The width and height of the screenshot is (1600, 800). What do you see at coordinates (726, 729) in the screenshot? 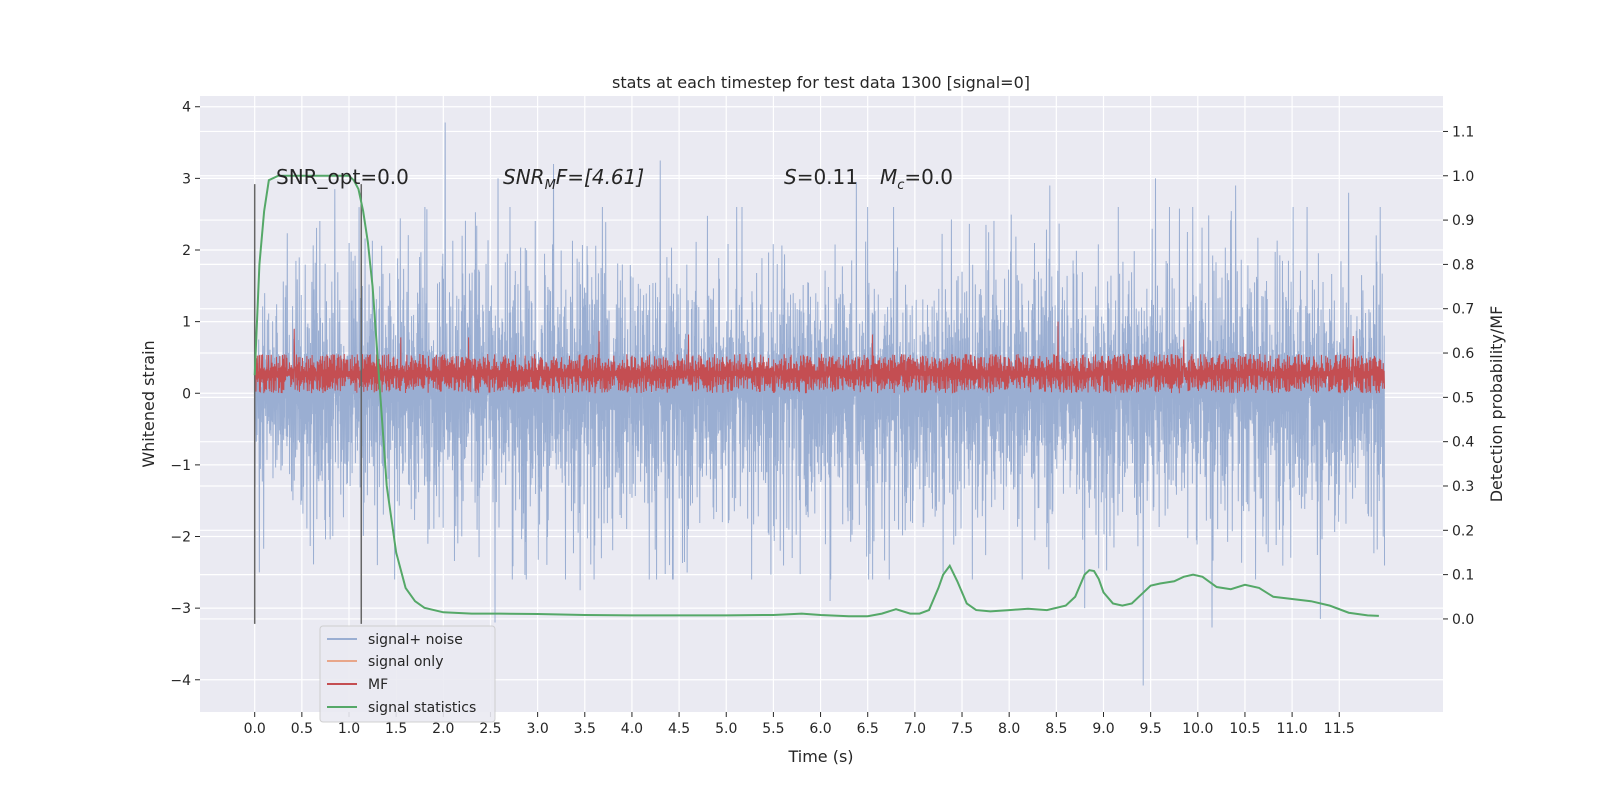
I see `x-tick-label-10: 5.0` at bounding box center [726, 729].